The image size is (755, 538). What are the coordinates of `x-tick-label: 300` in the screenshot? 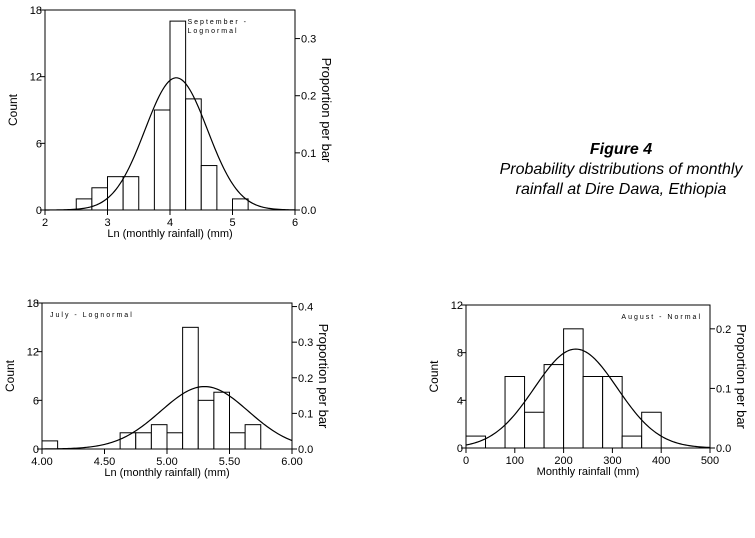 It's located at (612, 461).